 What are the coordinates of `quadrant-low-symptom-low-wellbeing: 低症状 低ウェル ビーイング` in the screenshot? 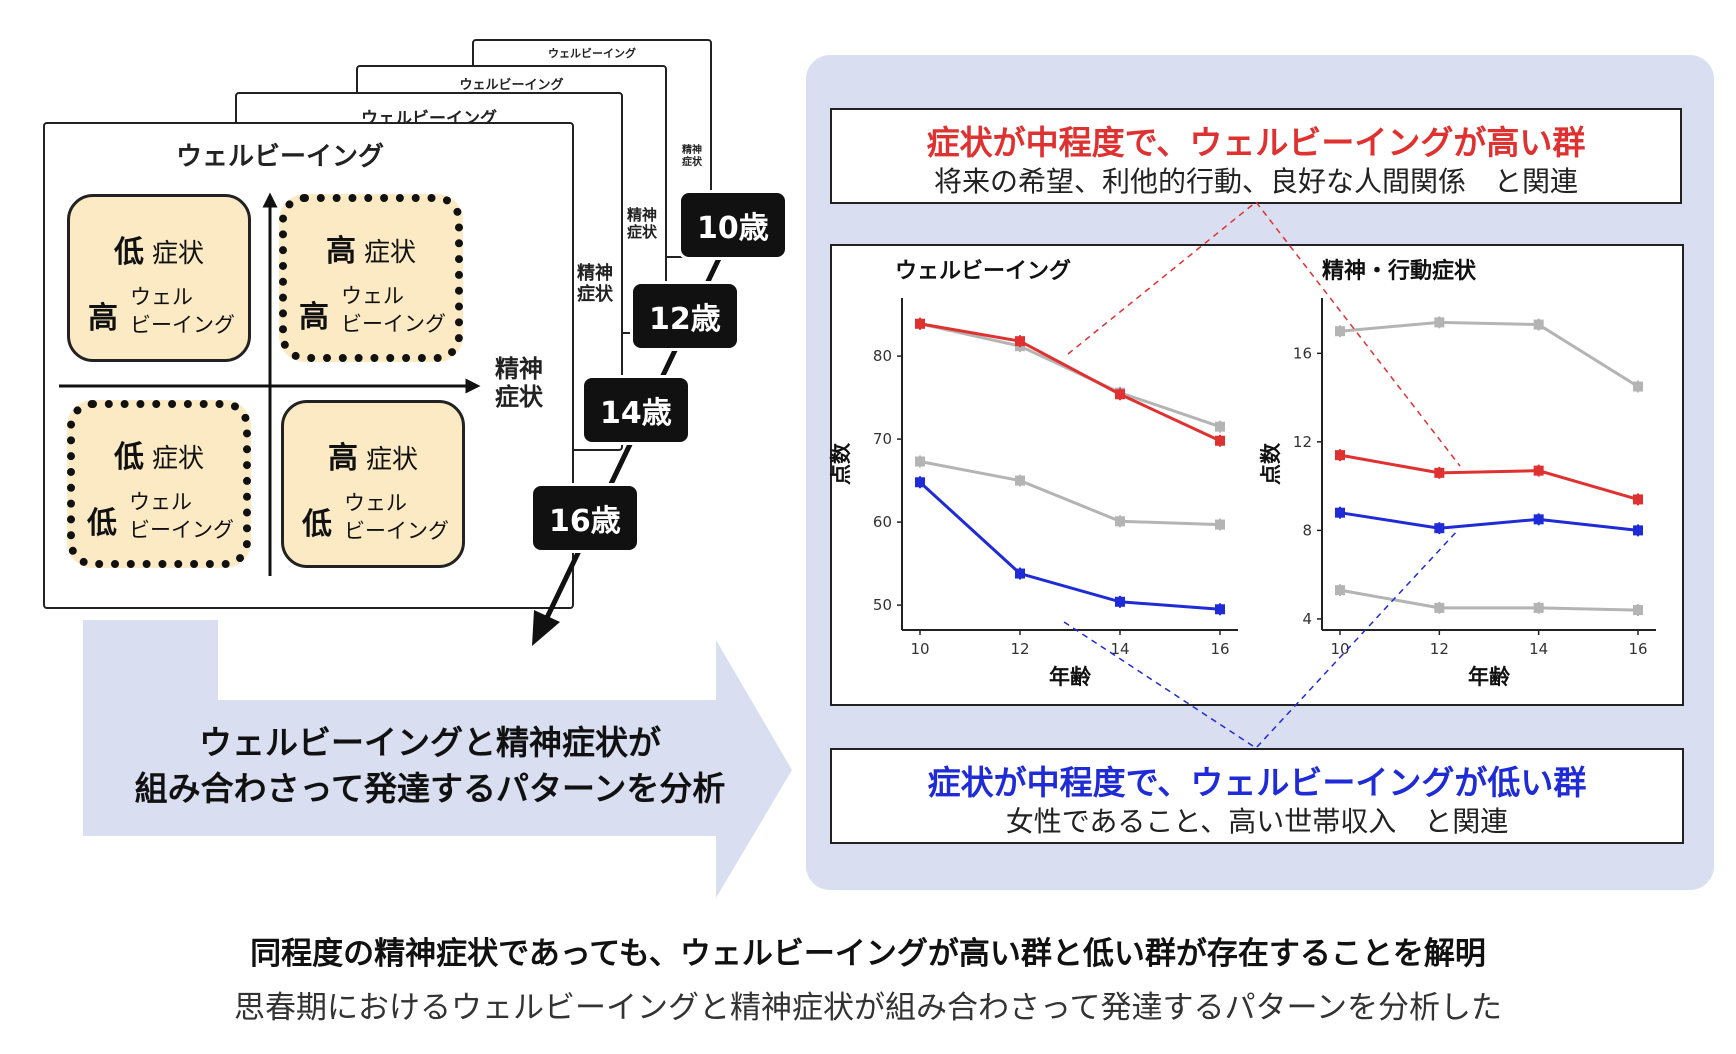 It's located at (159, 484).